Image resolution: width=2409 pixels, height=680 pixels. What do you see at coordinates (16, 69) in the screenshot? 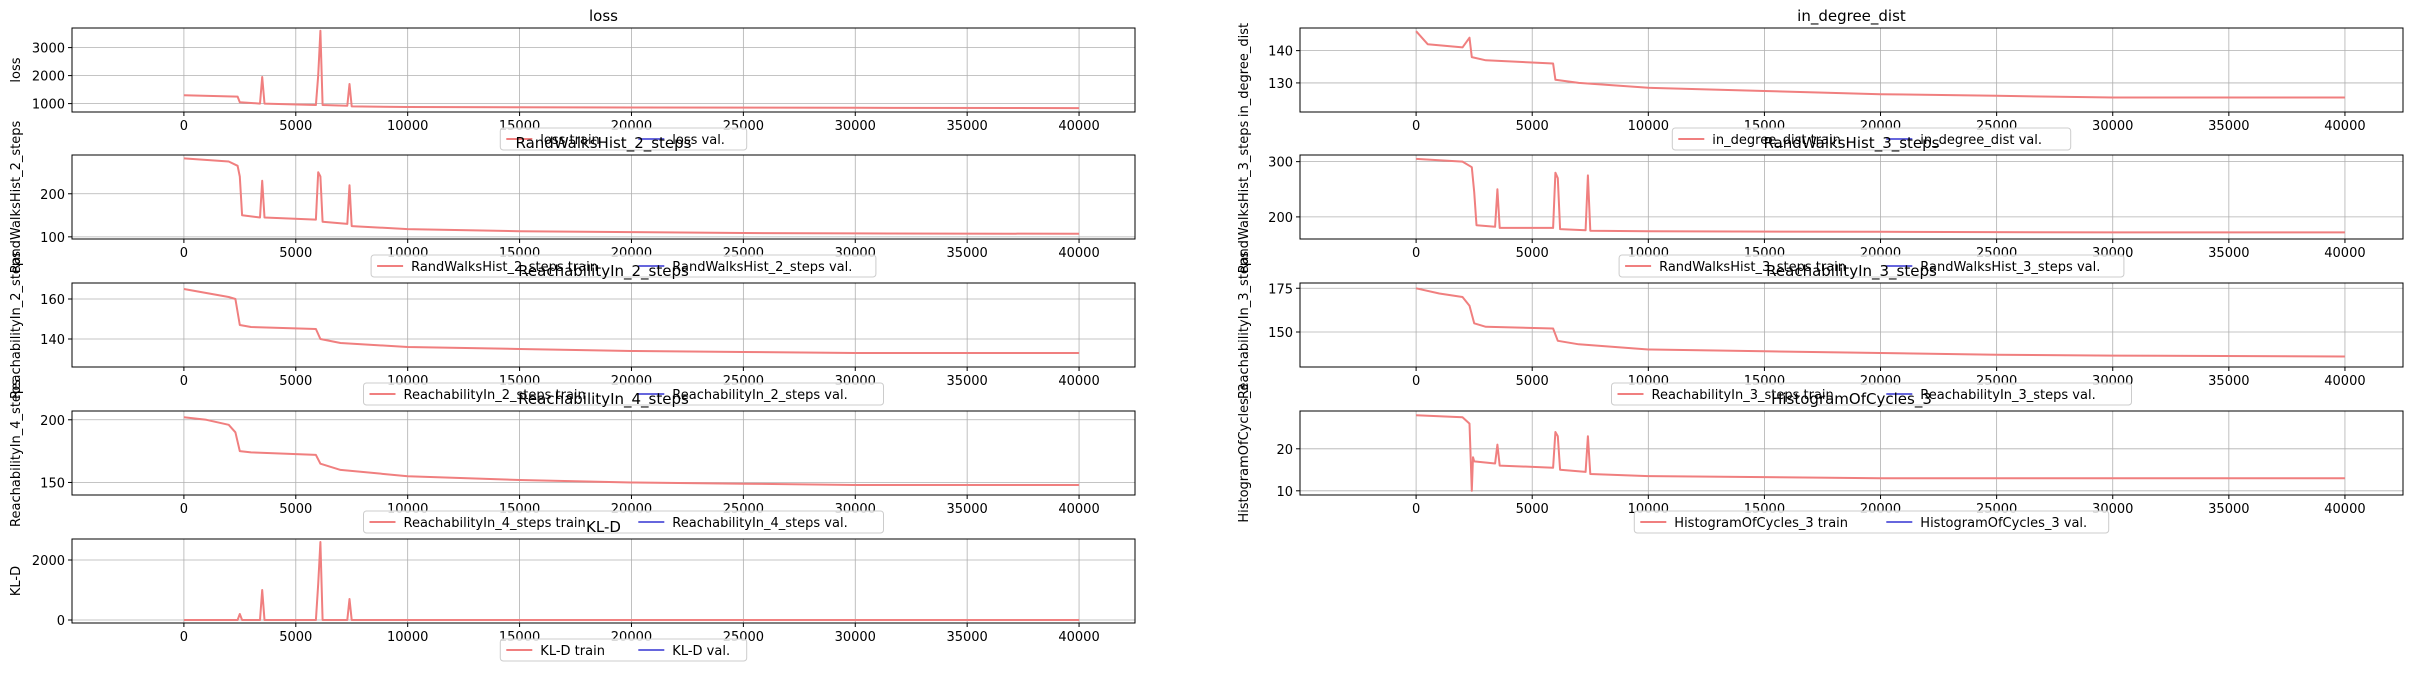
I see `y-axis-label: loss` at bounding box center [16, 69].